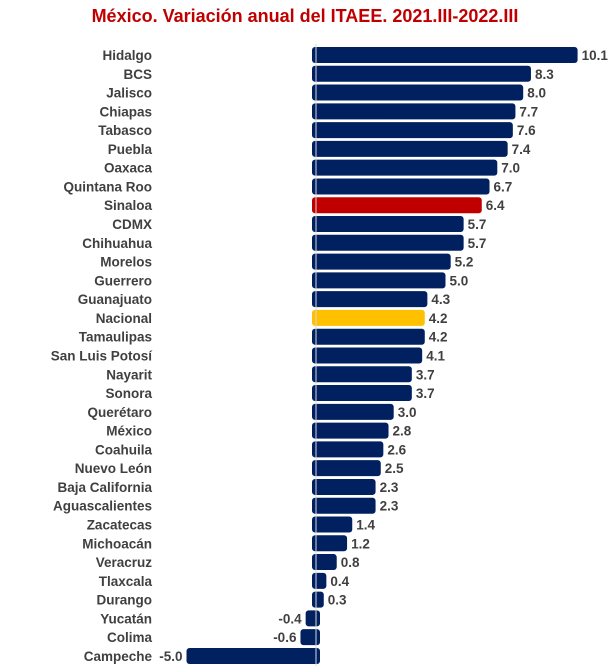 This screenshot has height=666, width=610. Describe the element at coordinates (459, 280) in the screenshot. I see `value-label: 5.0` at that location.